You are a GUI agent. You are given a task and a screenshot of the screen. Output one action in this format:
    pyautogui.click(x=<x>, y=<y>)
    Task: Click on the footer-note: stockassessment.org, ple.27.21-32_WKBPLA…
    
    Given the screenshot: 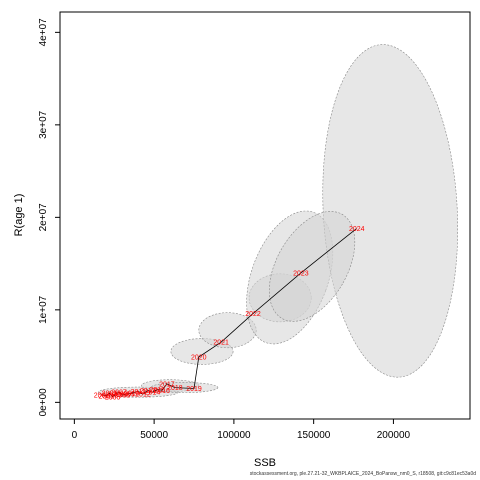 What is the action you would take?
    pyautogui.click(x=362, y=474)
    